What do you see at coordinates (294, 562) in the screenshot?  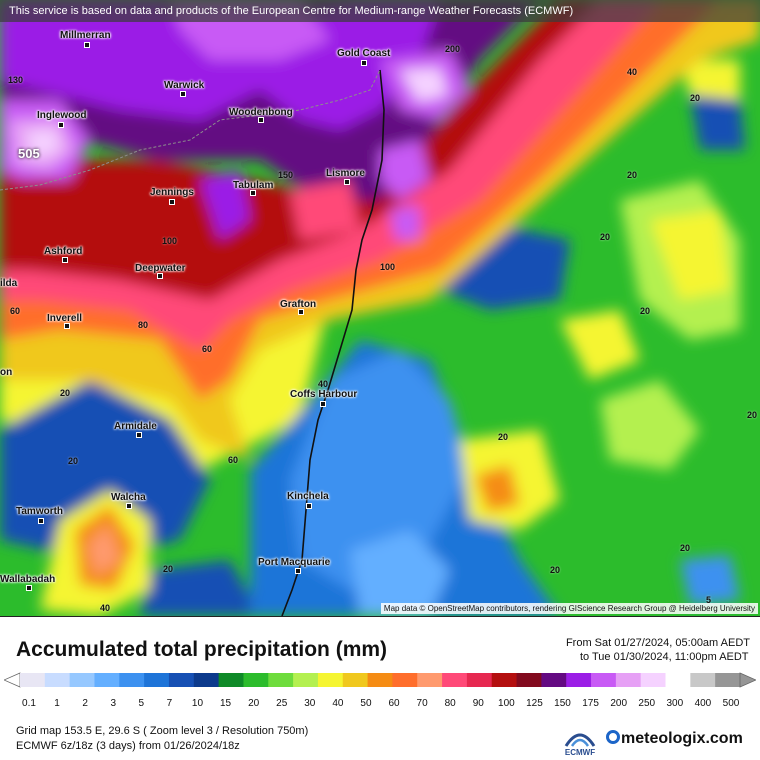 I see `city-label: Port Macquarie` at bounding box center [294, 562].